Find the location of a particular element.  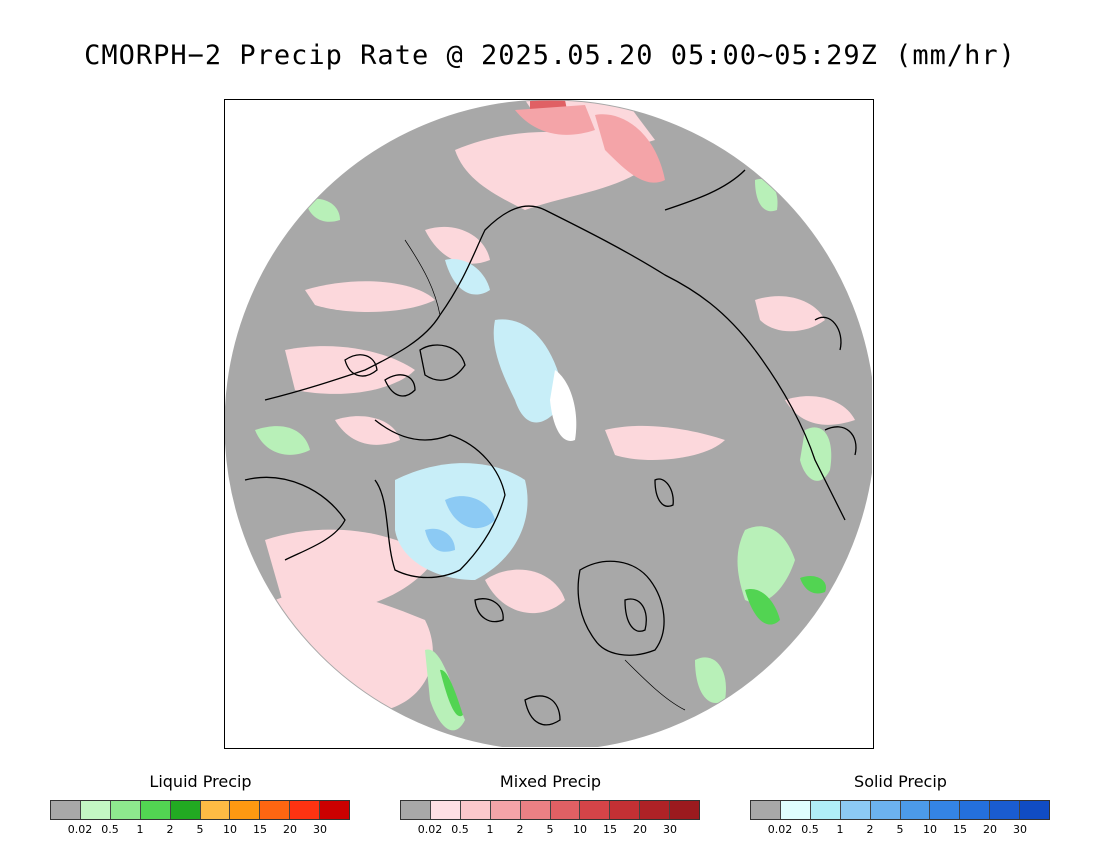

legend-mixed: Mixed Precip 0.02 0.5 1 2 5 10 15 20 30 is located at coordinates (550, 807).